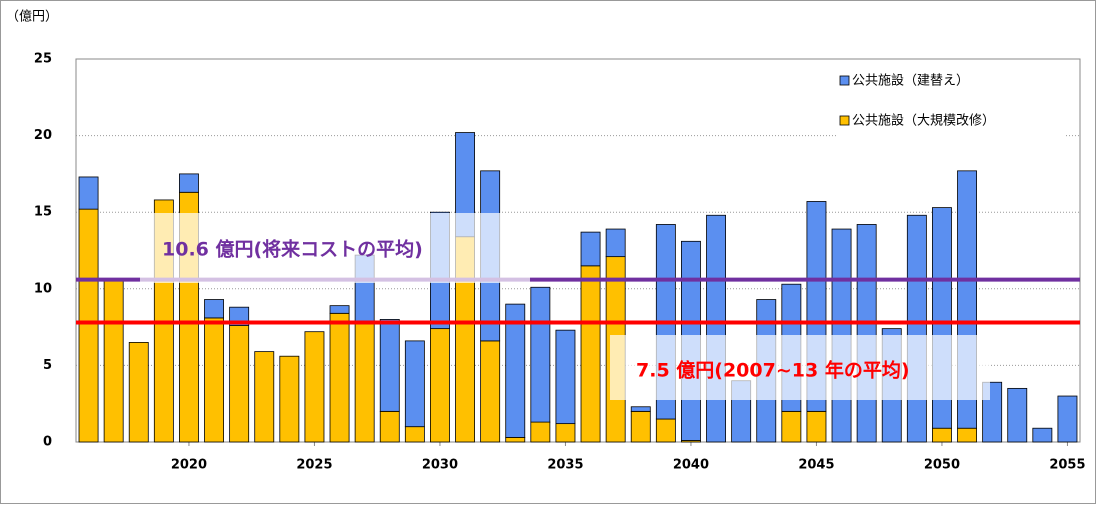 This screenshot has height=508, width=1096. I want to click on x-tick-label: 2040, so click(691, 465).